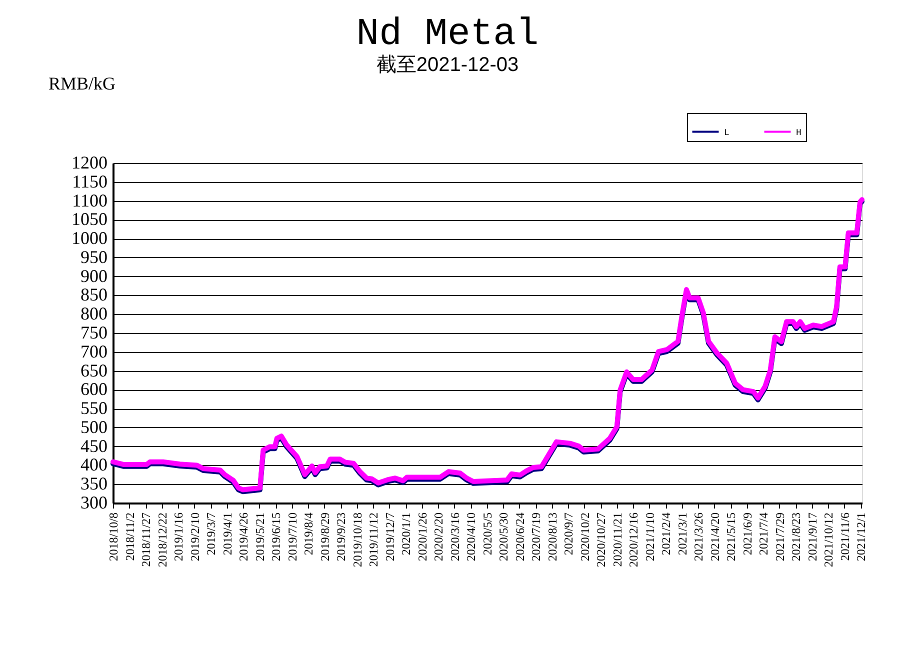 This screenshot has width=901, height=647. Describe the element at coordinates (162, 540) in the screenshot. I see `x-tick-label: 2018/12/22` at that location.